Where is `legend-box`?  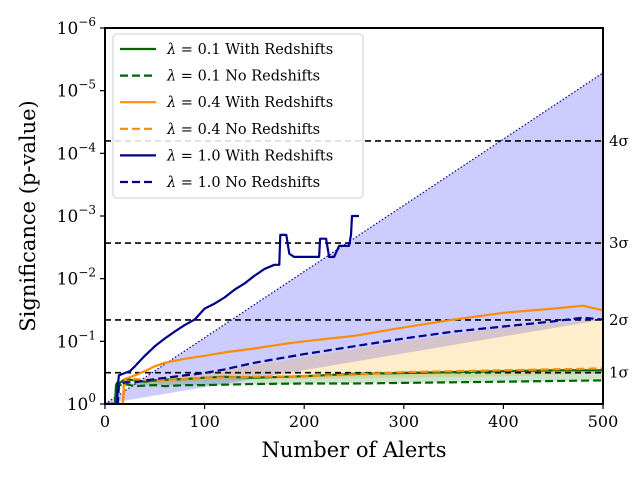
legend-box is located at coordinates (238, 116).